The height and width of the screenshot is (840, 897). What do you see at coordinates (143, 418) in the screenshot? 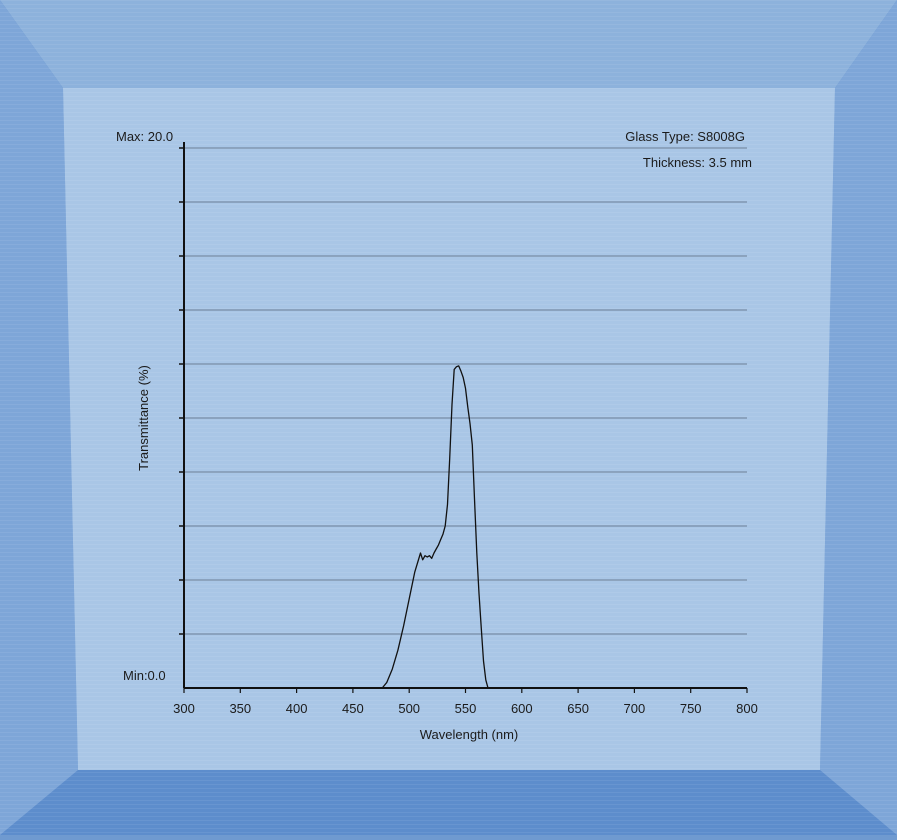
I see `y-axis-label: Transmittance (%)` at bounding box center [143, 418].